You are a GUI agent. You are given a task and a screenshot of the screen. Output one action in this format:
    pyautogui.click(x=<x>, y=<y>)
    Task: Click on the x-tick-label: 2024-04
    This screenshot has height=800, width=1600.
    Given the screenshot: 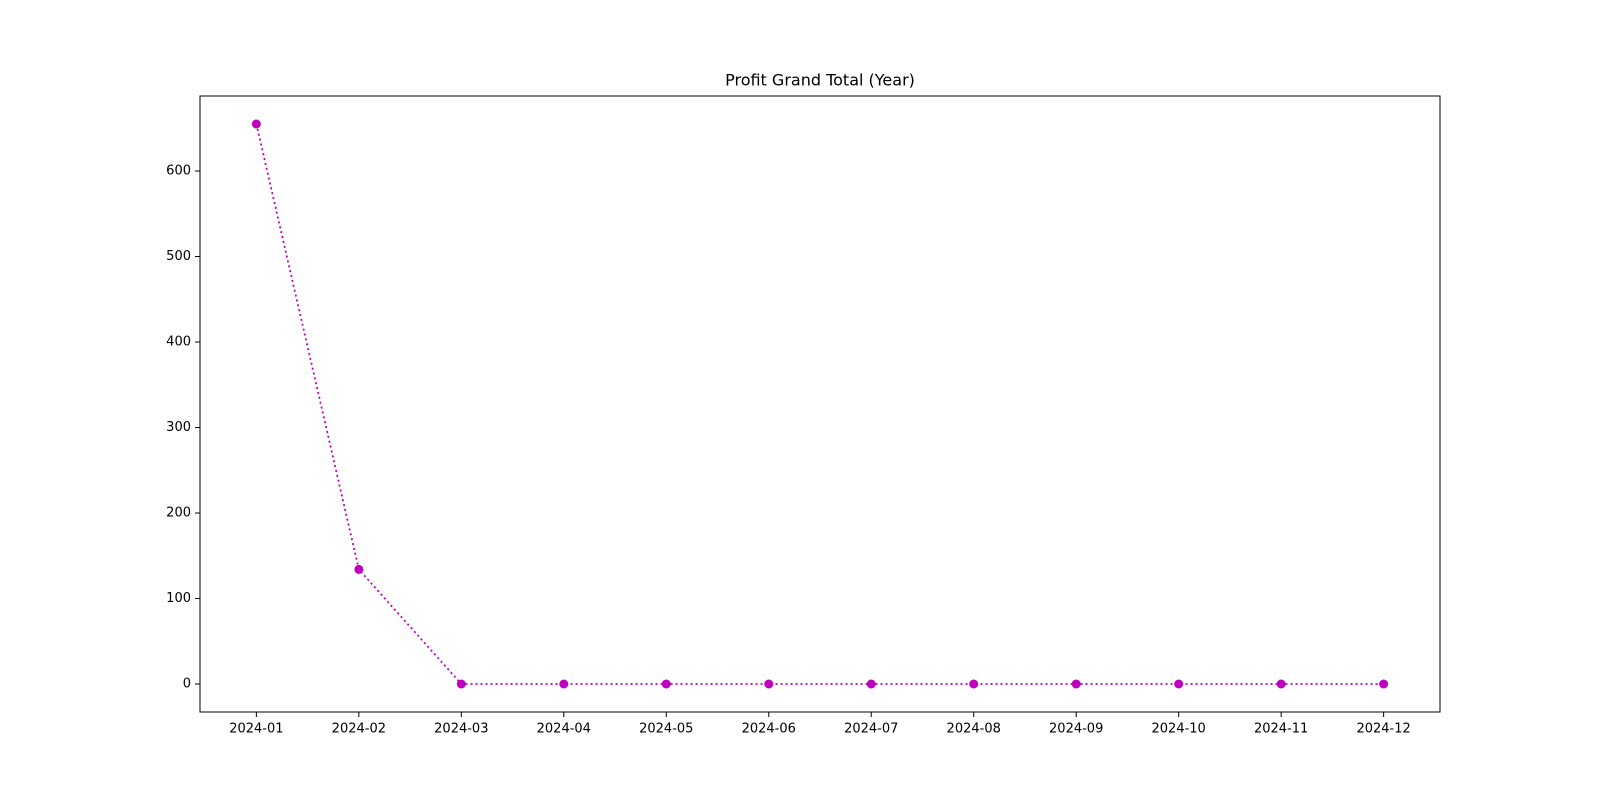 What is the action you would take?
    pyautogui.click(x=564, y=729)
    